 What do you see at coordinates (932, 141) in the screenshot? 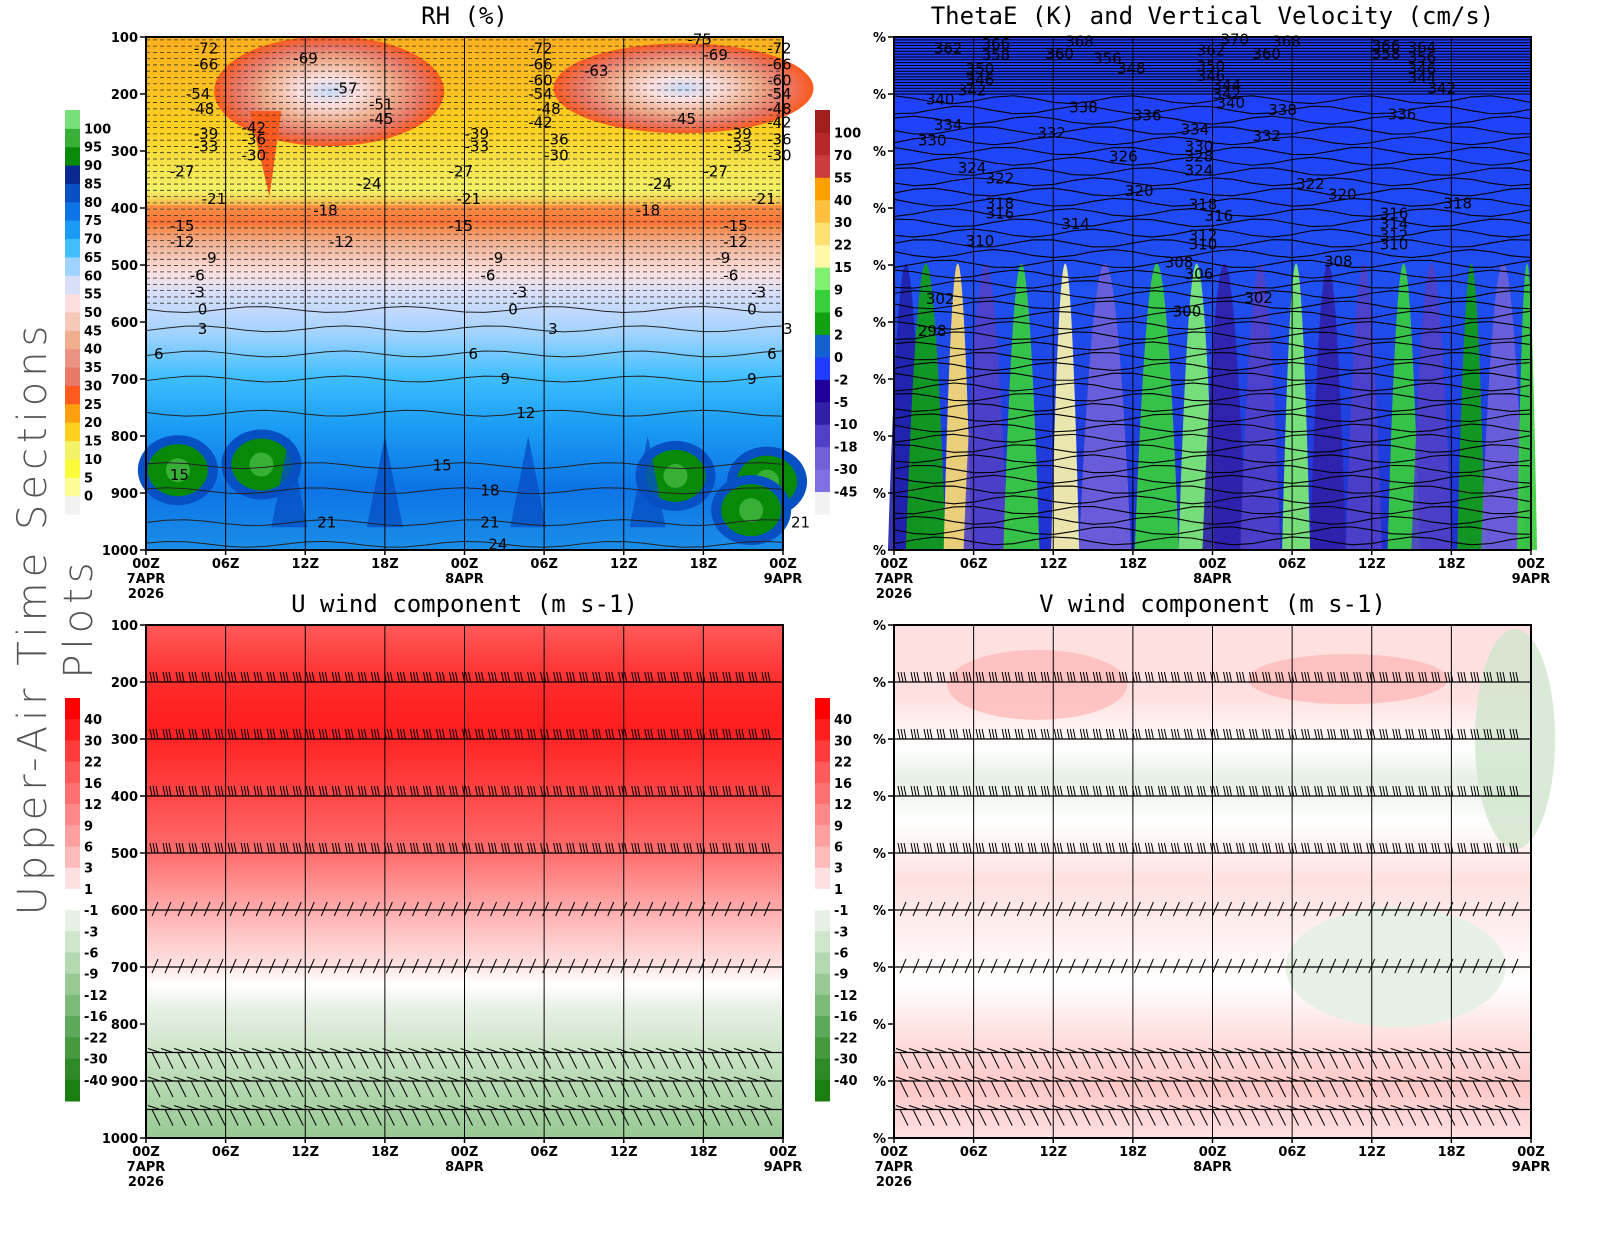
I see `contour-label: 330` at bounding box center [932, 141].